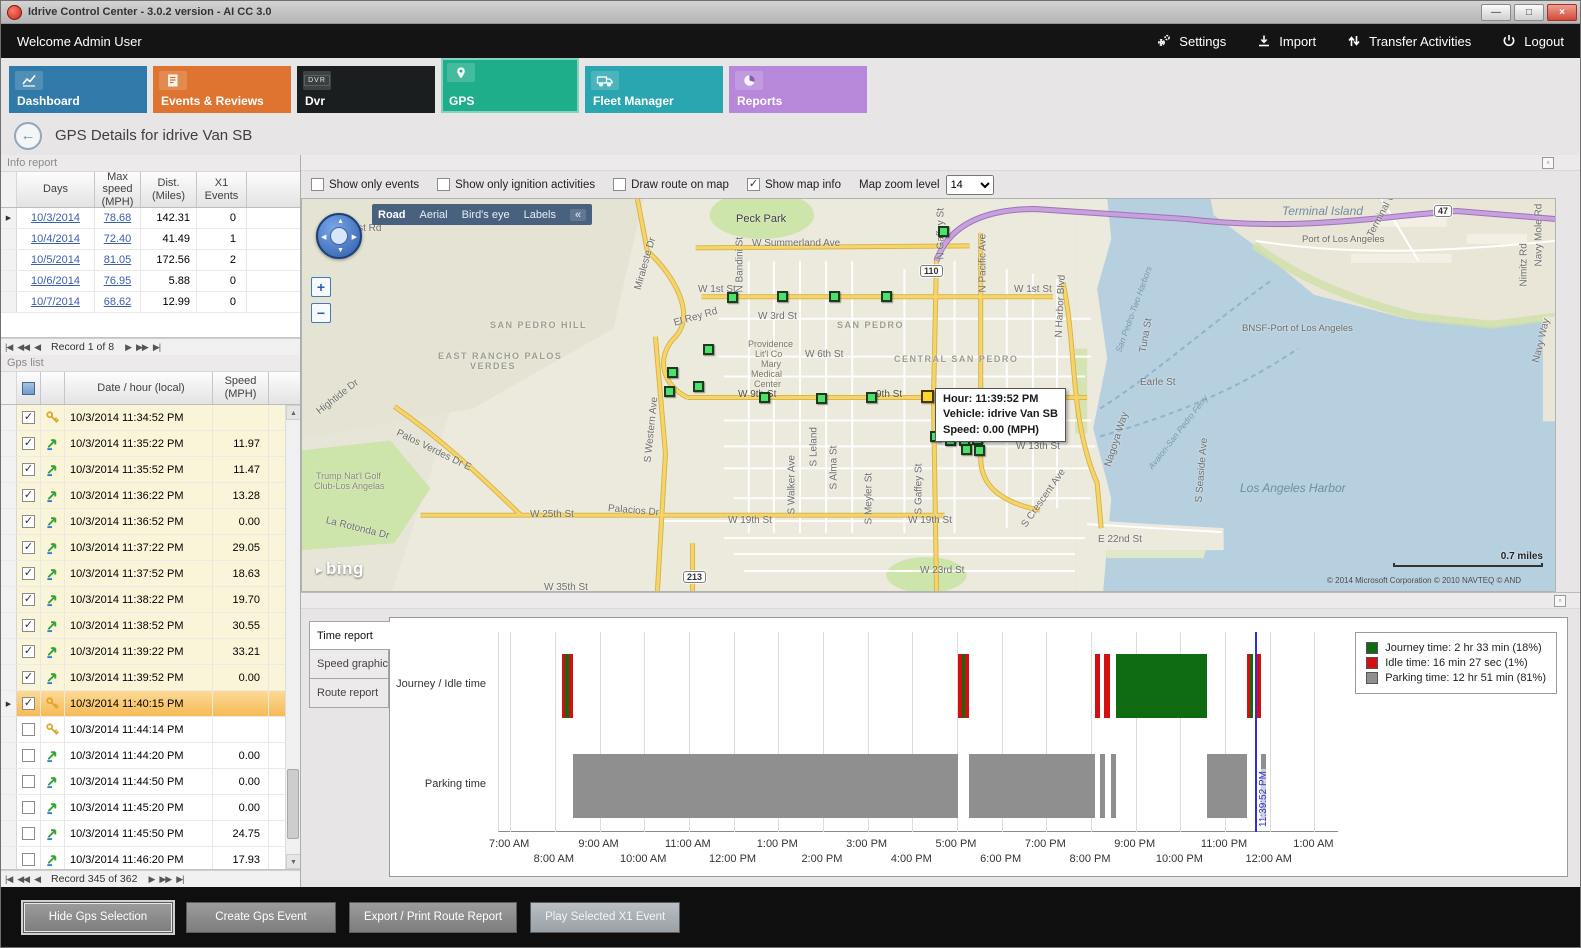 The image size is (1581, 948). Describe the element at coordinates (485, 214) in the screenshot. I see `map-view-birds-eye: Bird's eye` at that location.